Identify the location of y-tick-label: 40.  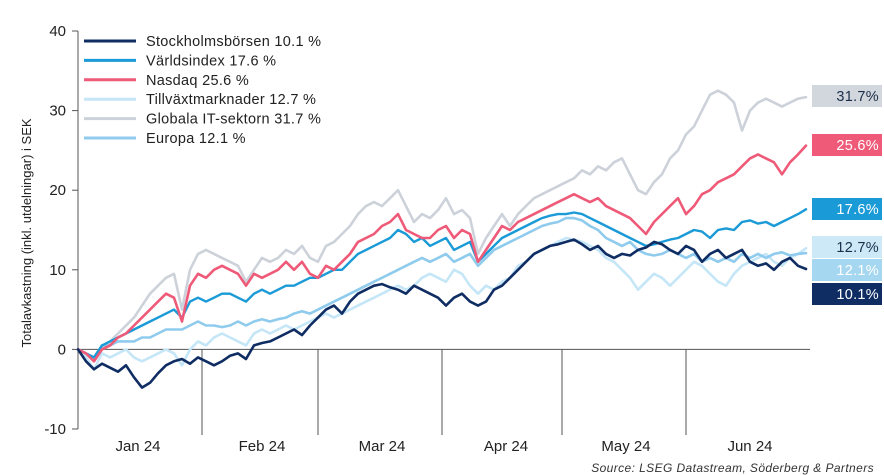
(57, 31).